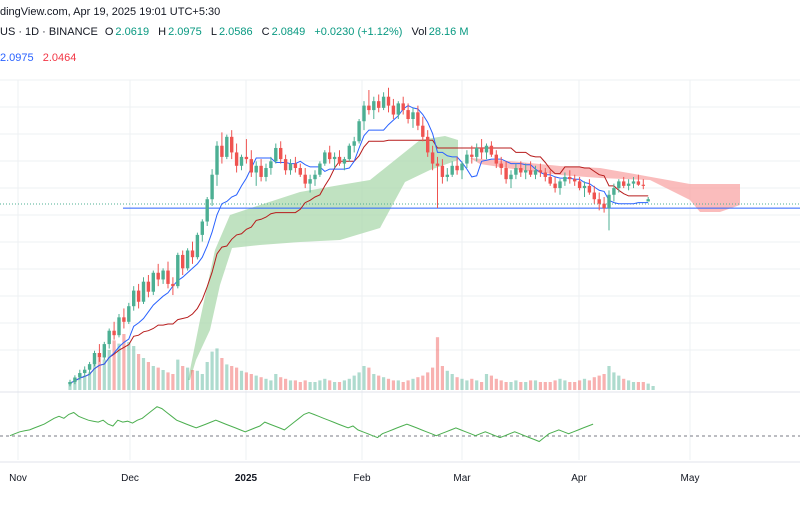 This screenshot has height=511, width=800. What do you see at coordinates (462, 478) in the screenshot?
I see `x-tick-label: Mar` at bounding box center [462, 478].